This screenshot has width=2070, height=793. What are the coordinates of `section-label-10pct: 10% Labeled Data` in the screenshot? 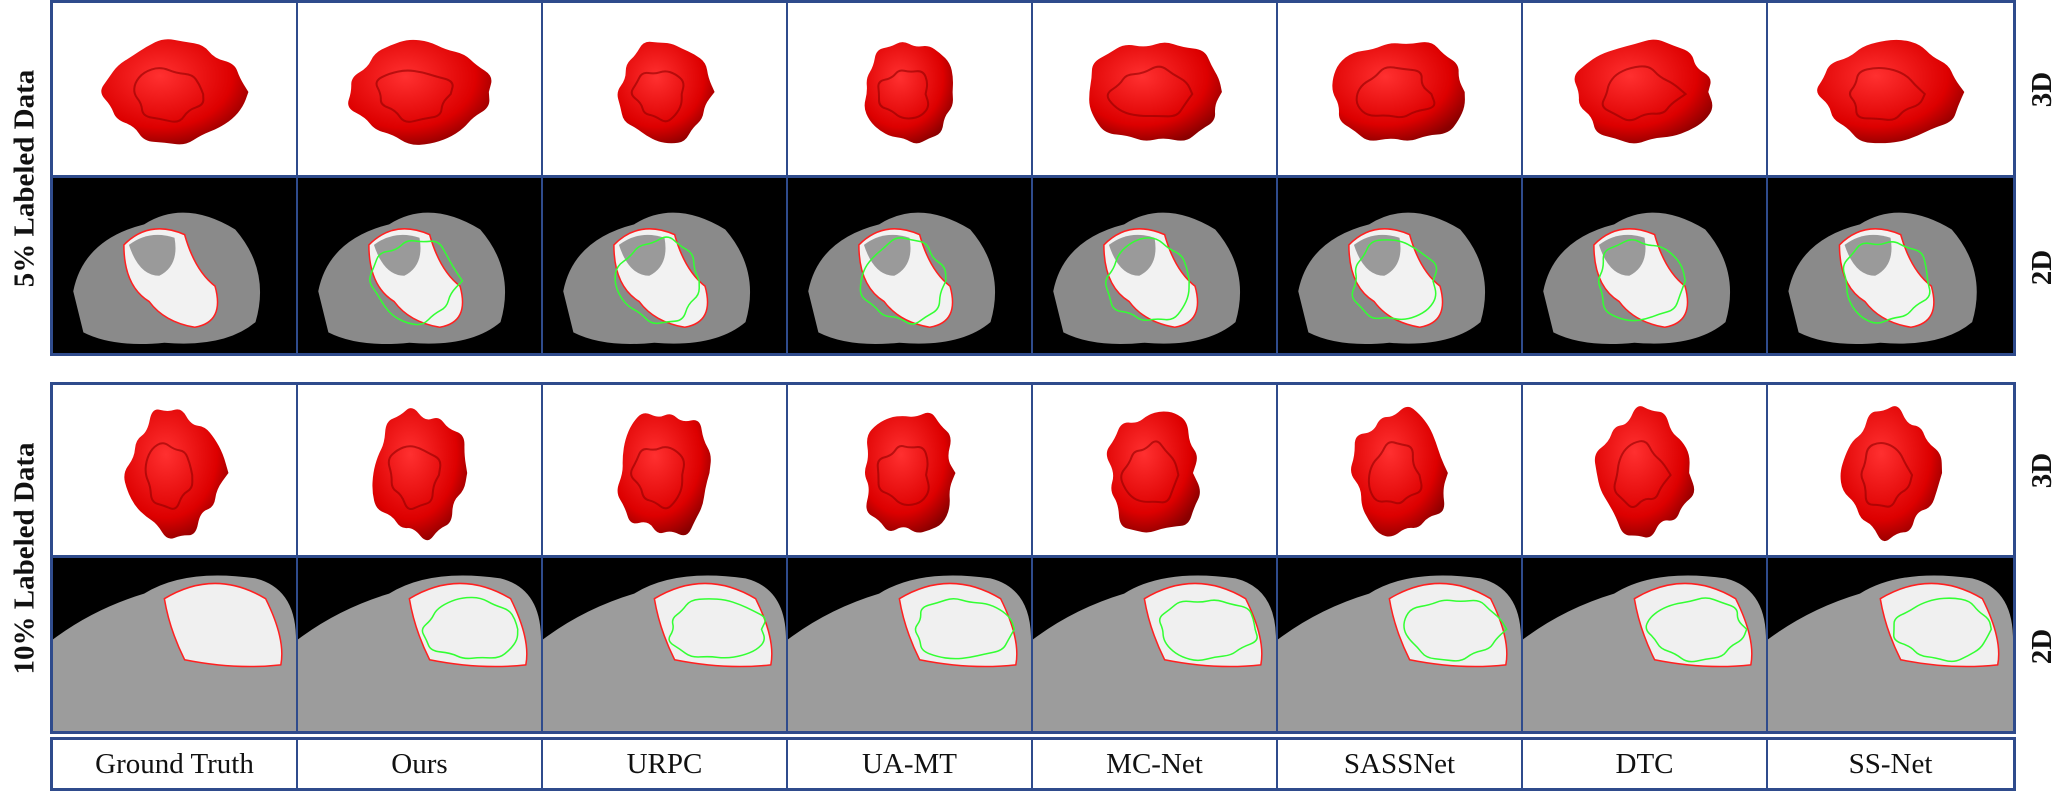 It's located at (24, 558).